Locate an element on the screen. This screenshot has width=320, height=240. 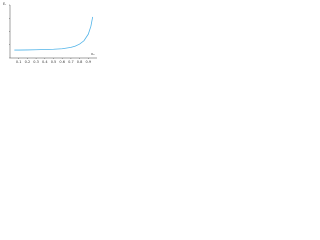
x-tick-label: 0.8 is located at coordinates (80, 62).